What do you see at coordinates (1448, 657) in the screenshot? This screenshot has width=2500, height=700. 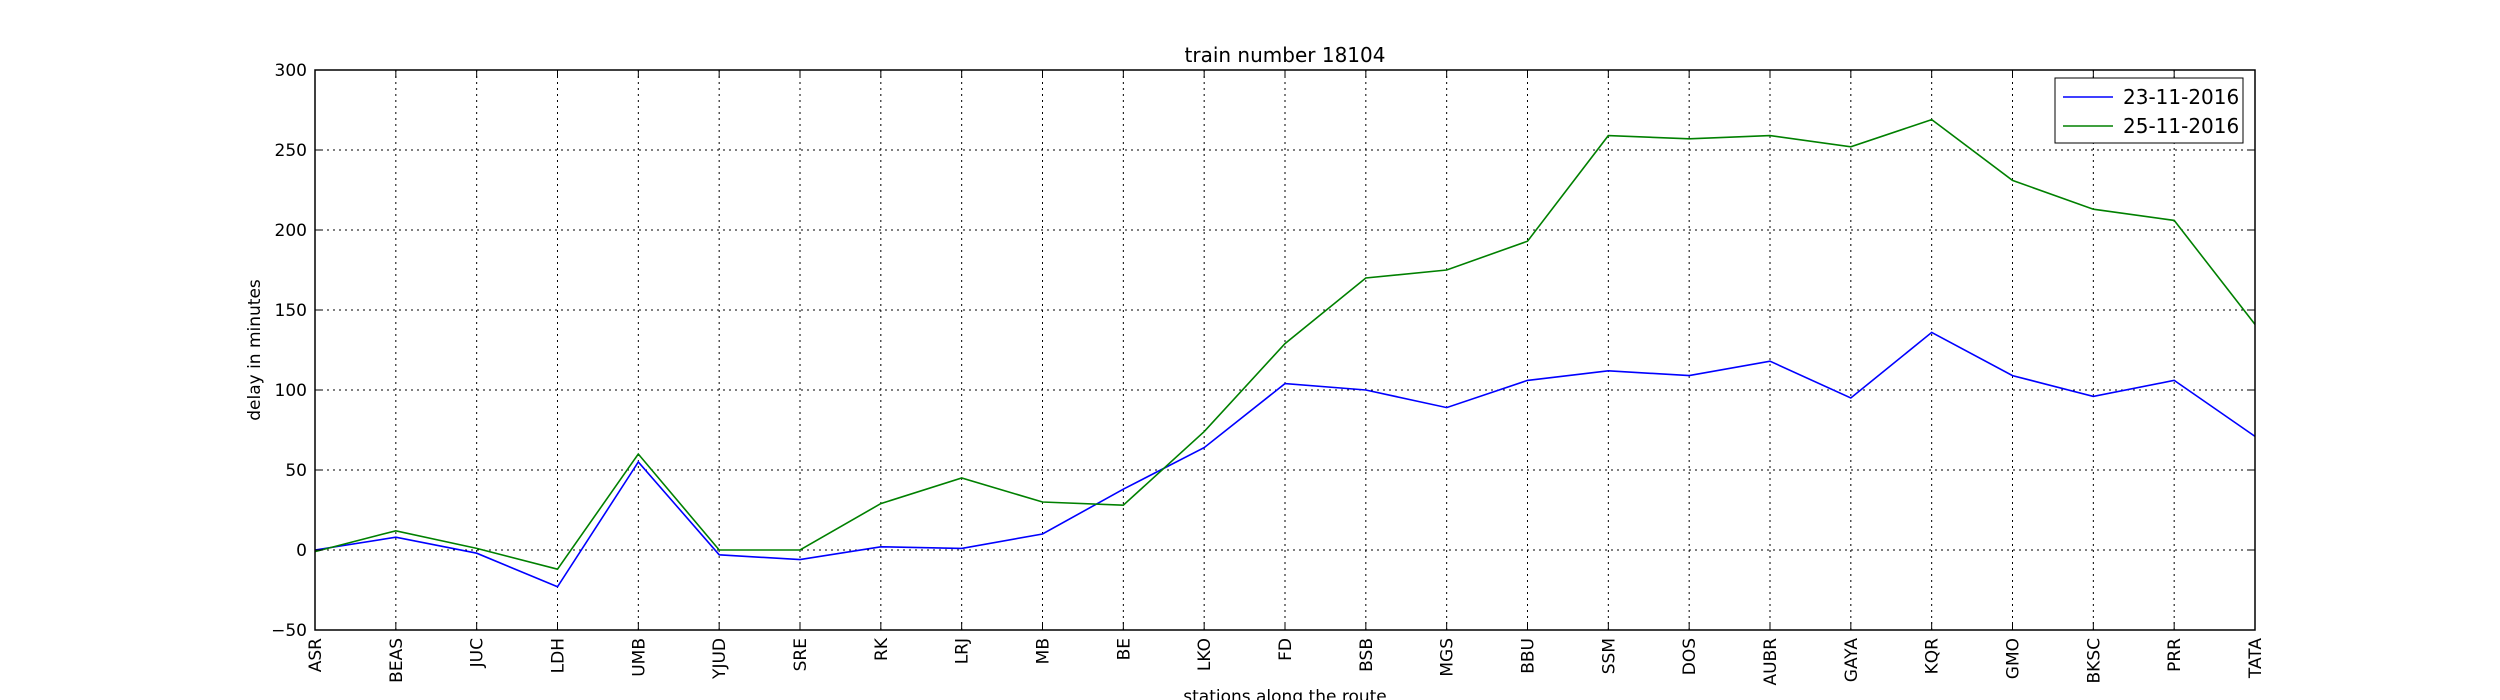 I see `x-tick-label: MGS` at bounding box center [1448, 657].